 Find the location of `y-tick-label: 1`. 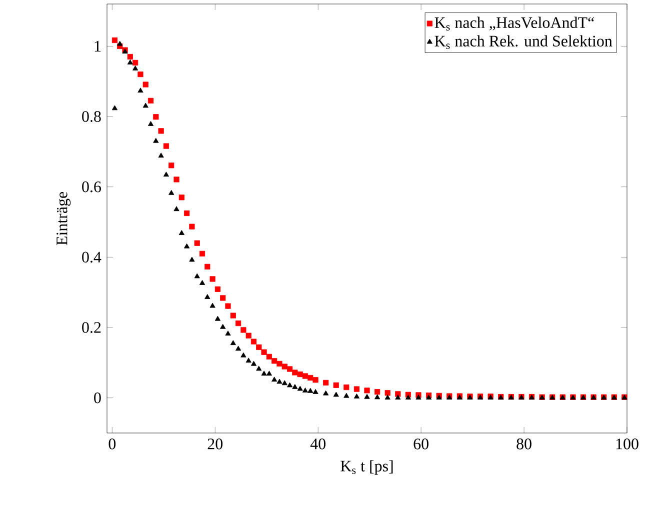

y-tick-label: 1 is located at coordinates (97, 46).